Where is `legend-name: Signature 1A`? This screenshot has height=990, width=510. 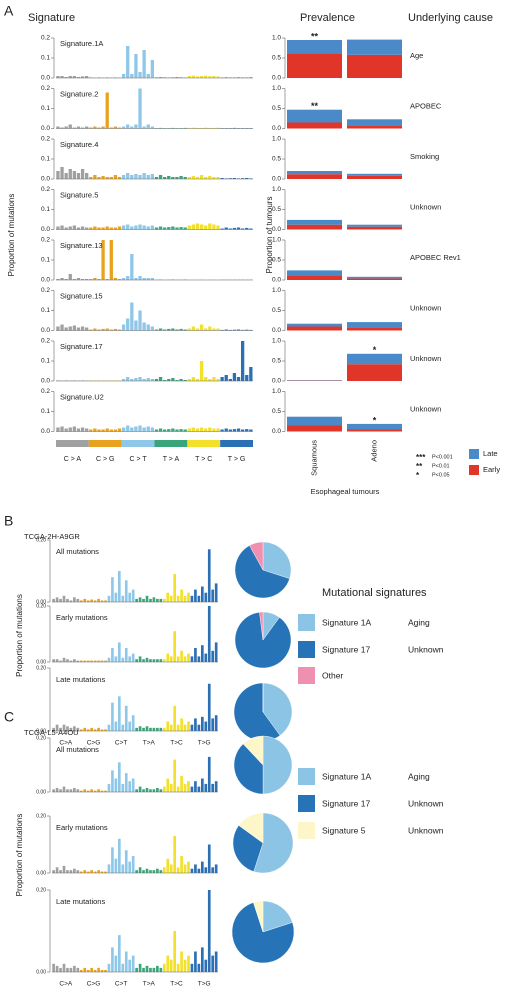 legend-name: Signature 1A is located at coordinates (346, 776).